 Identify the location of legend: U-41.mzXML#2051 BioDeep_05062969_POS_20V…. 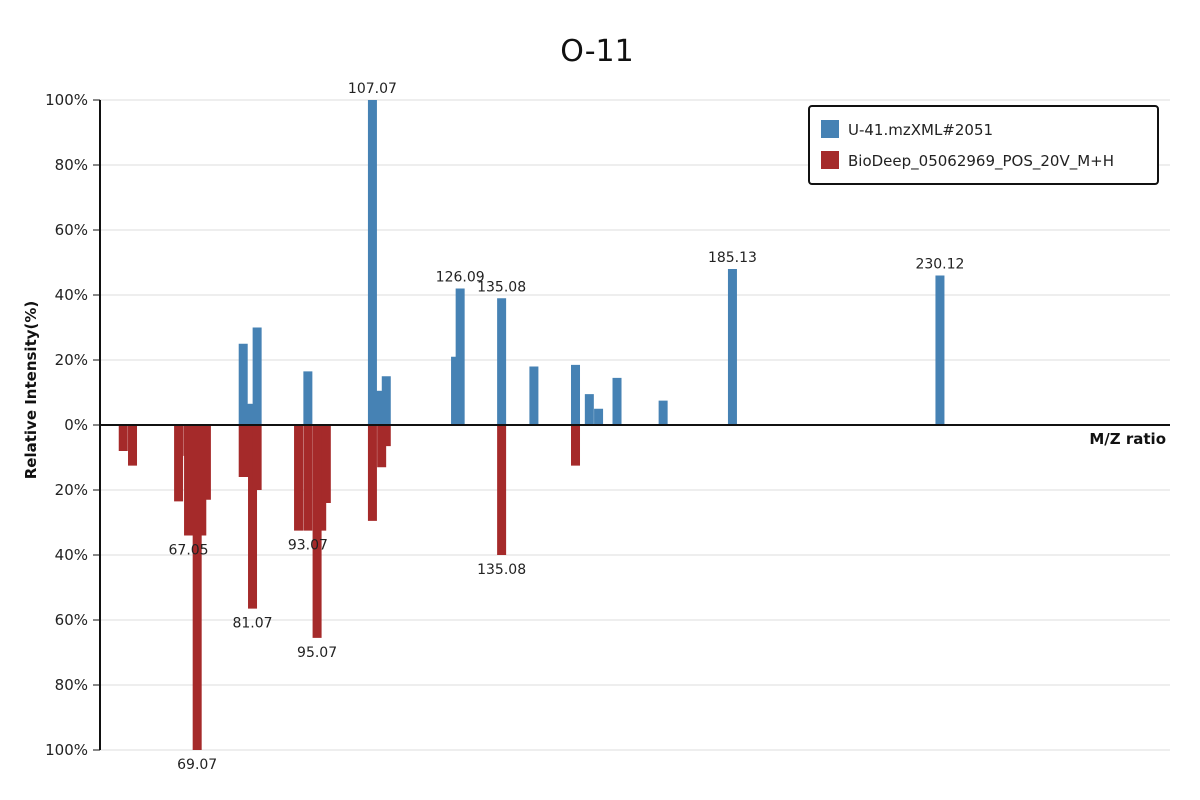
(983, 145).